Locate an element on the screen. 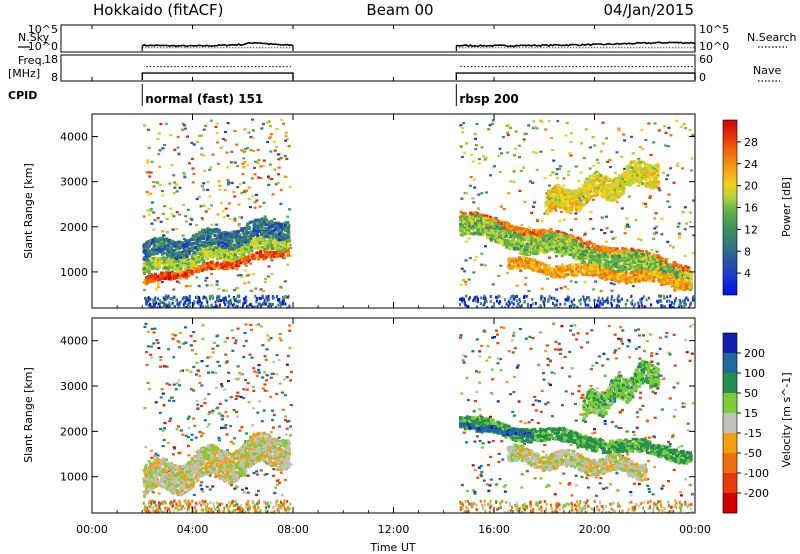  header-beam: Beam 00 is located at coordinates (399, 10).